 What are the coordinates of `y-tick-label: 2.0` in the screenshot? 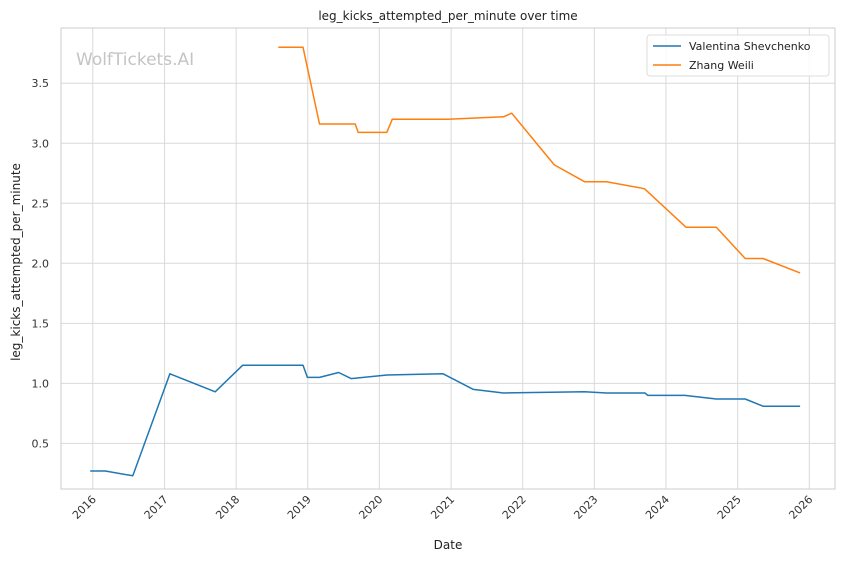 It's located at (41, 263).